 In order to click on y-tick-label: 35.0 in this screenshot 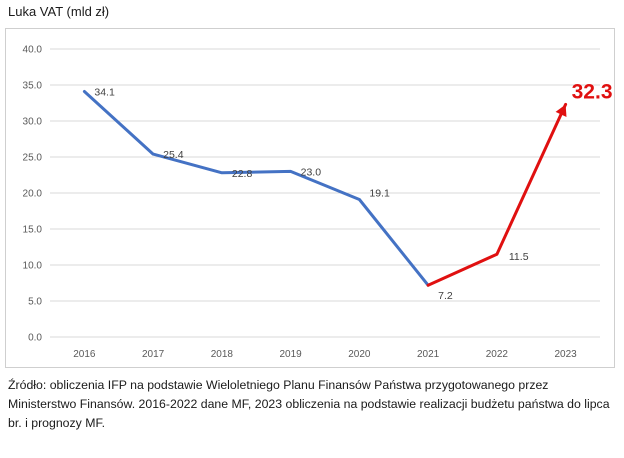, I will do `click(33, 86)`.